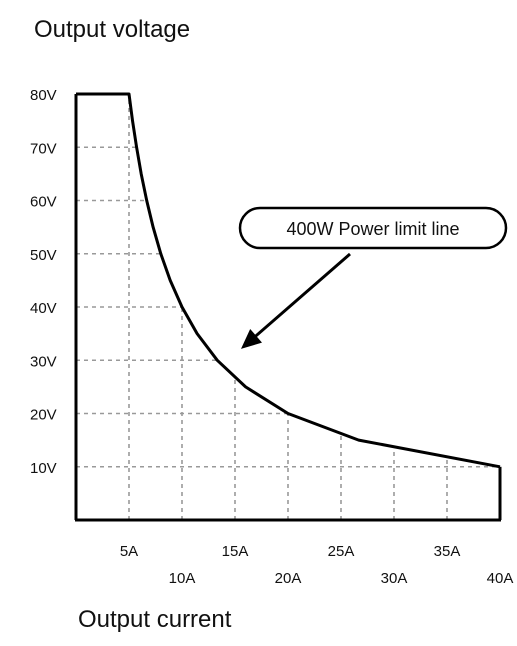 This screenshot has width=517, height=646. Describe the element at coordinates (43, 361) in the screenshot. I see `y-tick-label: 30V` at that location.